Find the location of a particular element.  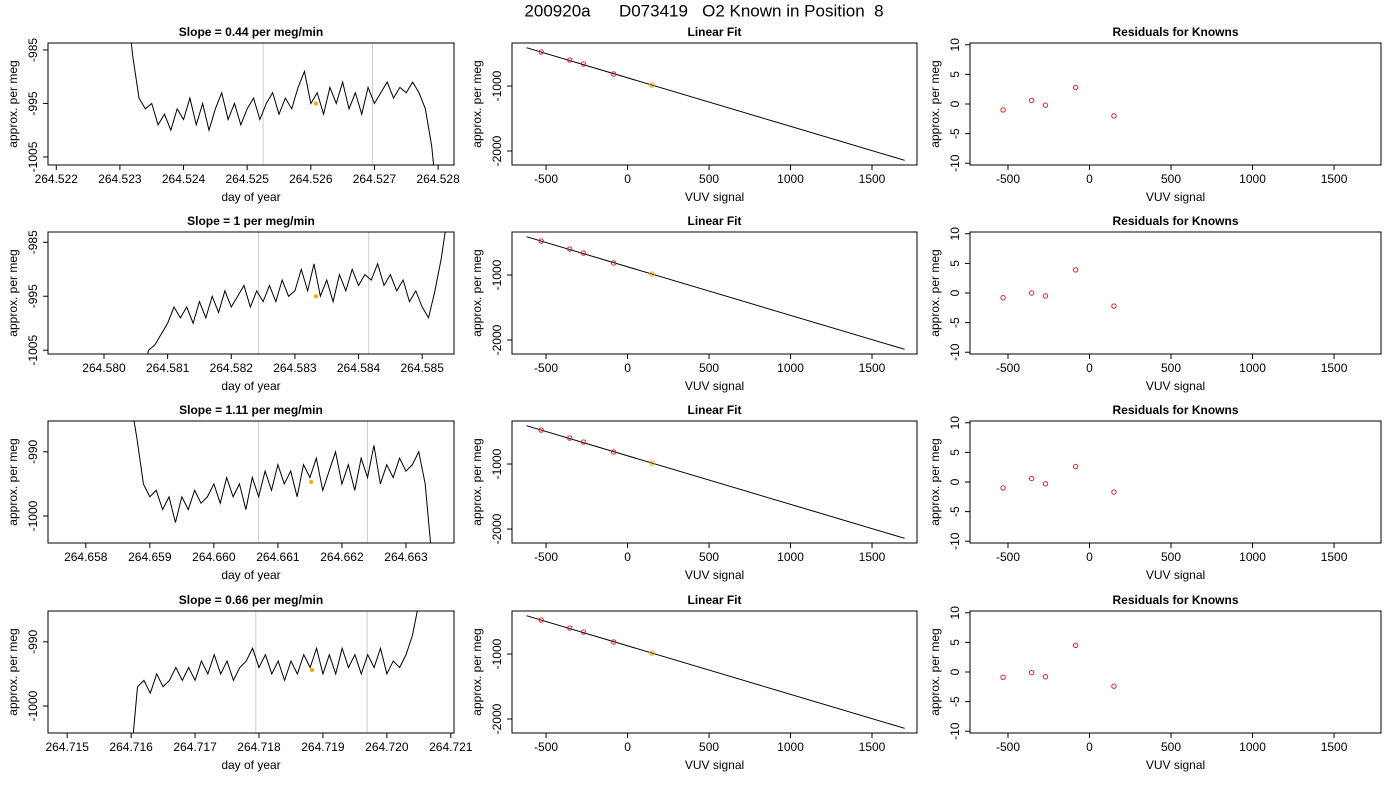

x-tick-label: 264.582 is located at coordinates (232, 368).